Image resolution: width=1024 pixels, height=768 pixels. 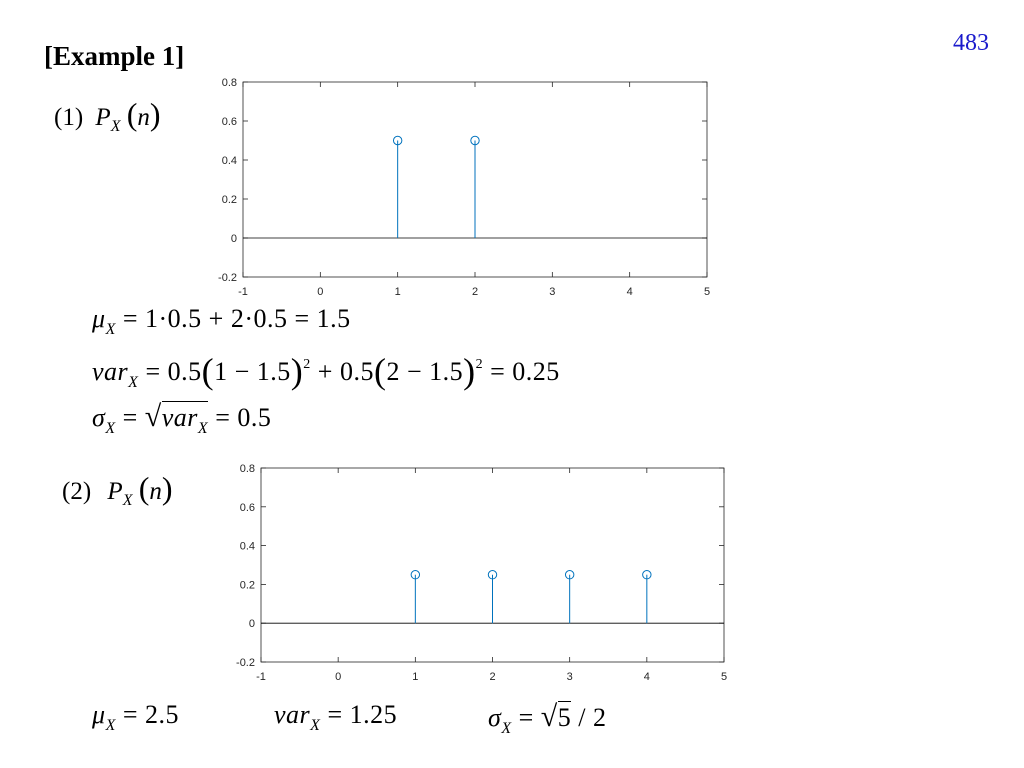 What do you see at coordinates (526, 717) in the screenshot?
I see `sigma-equals-2: =` at bounding box center [526, 717].